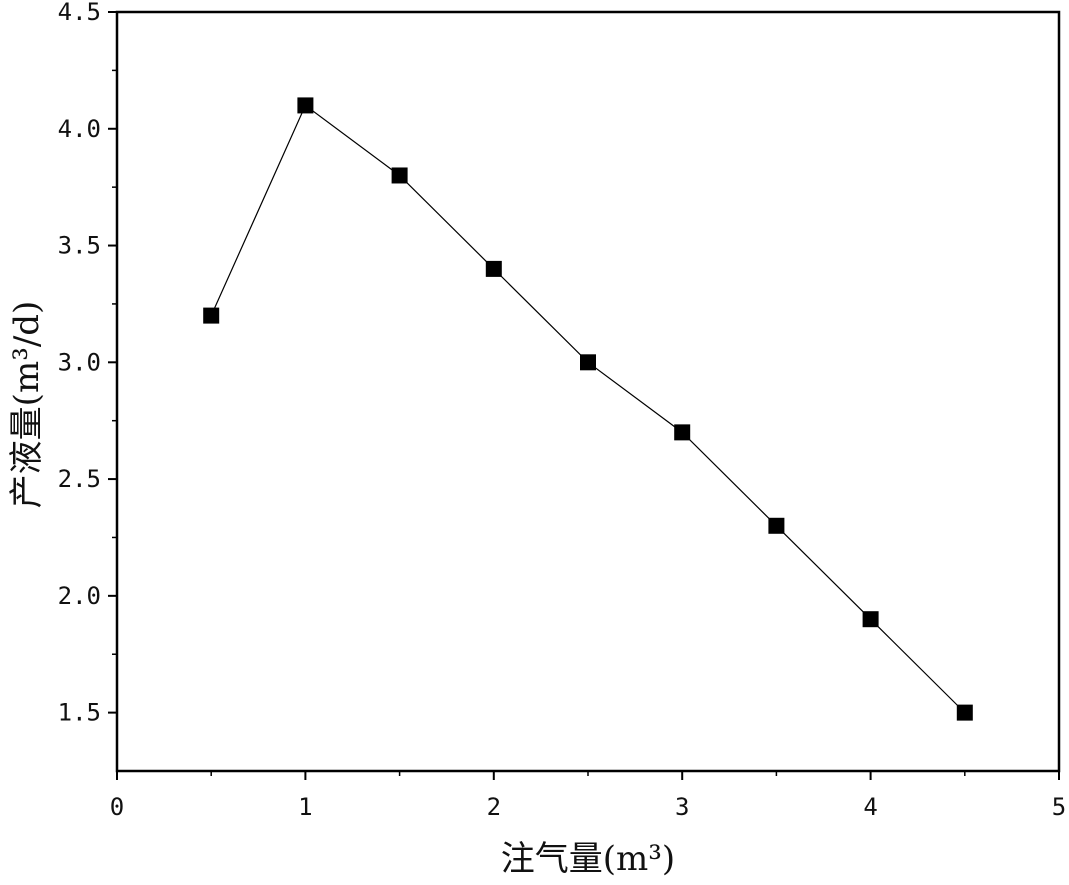  What do you see at coordinates (494, 807) in the screenshot?
I see `x-tick-label: 2` at bounding box center [494, 807].